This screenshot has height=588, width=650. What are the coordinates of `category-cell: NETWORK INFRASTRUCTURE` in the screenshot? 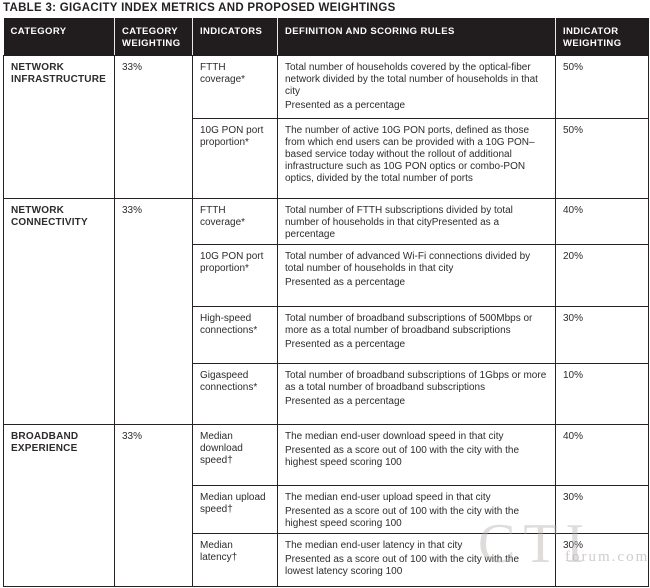 It's located at (59, 127).